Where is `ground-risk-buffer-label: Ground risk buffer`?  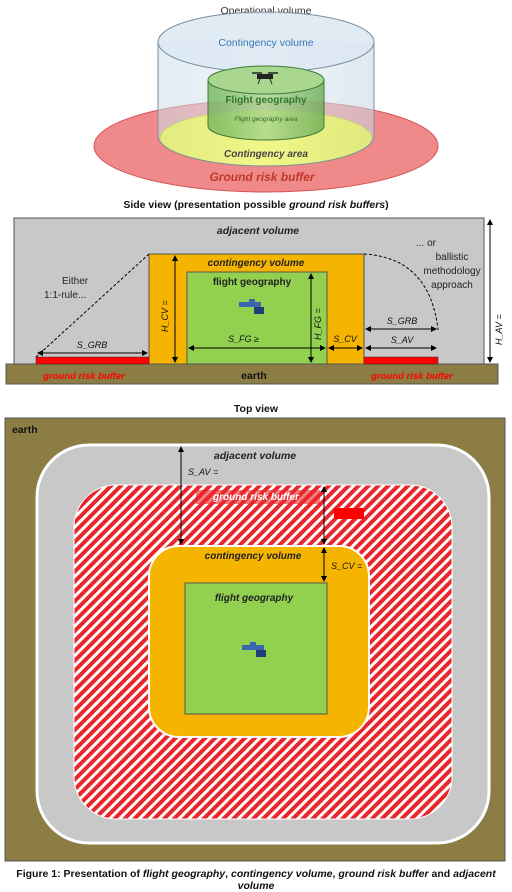
ground-risk-buffer-label: Ground risk buffer is located at coordinates (262, 177).